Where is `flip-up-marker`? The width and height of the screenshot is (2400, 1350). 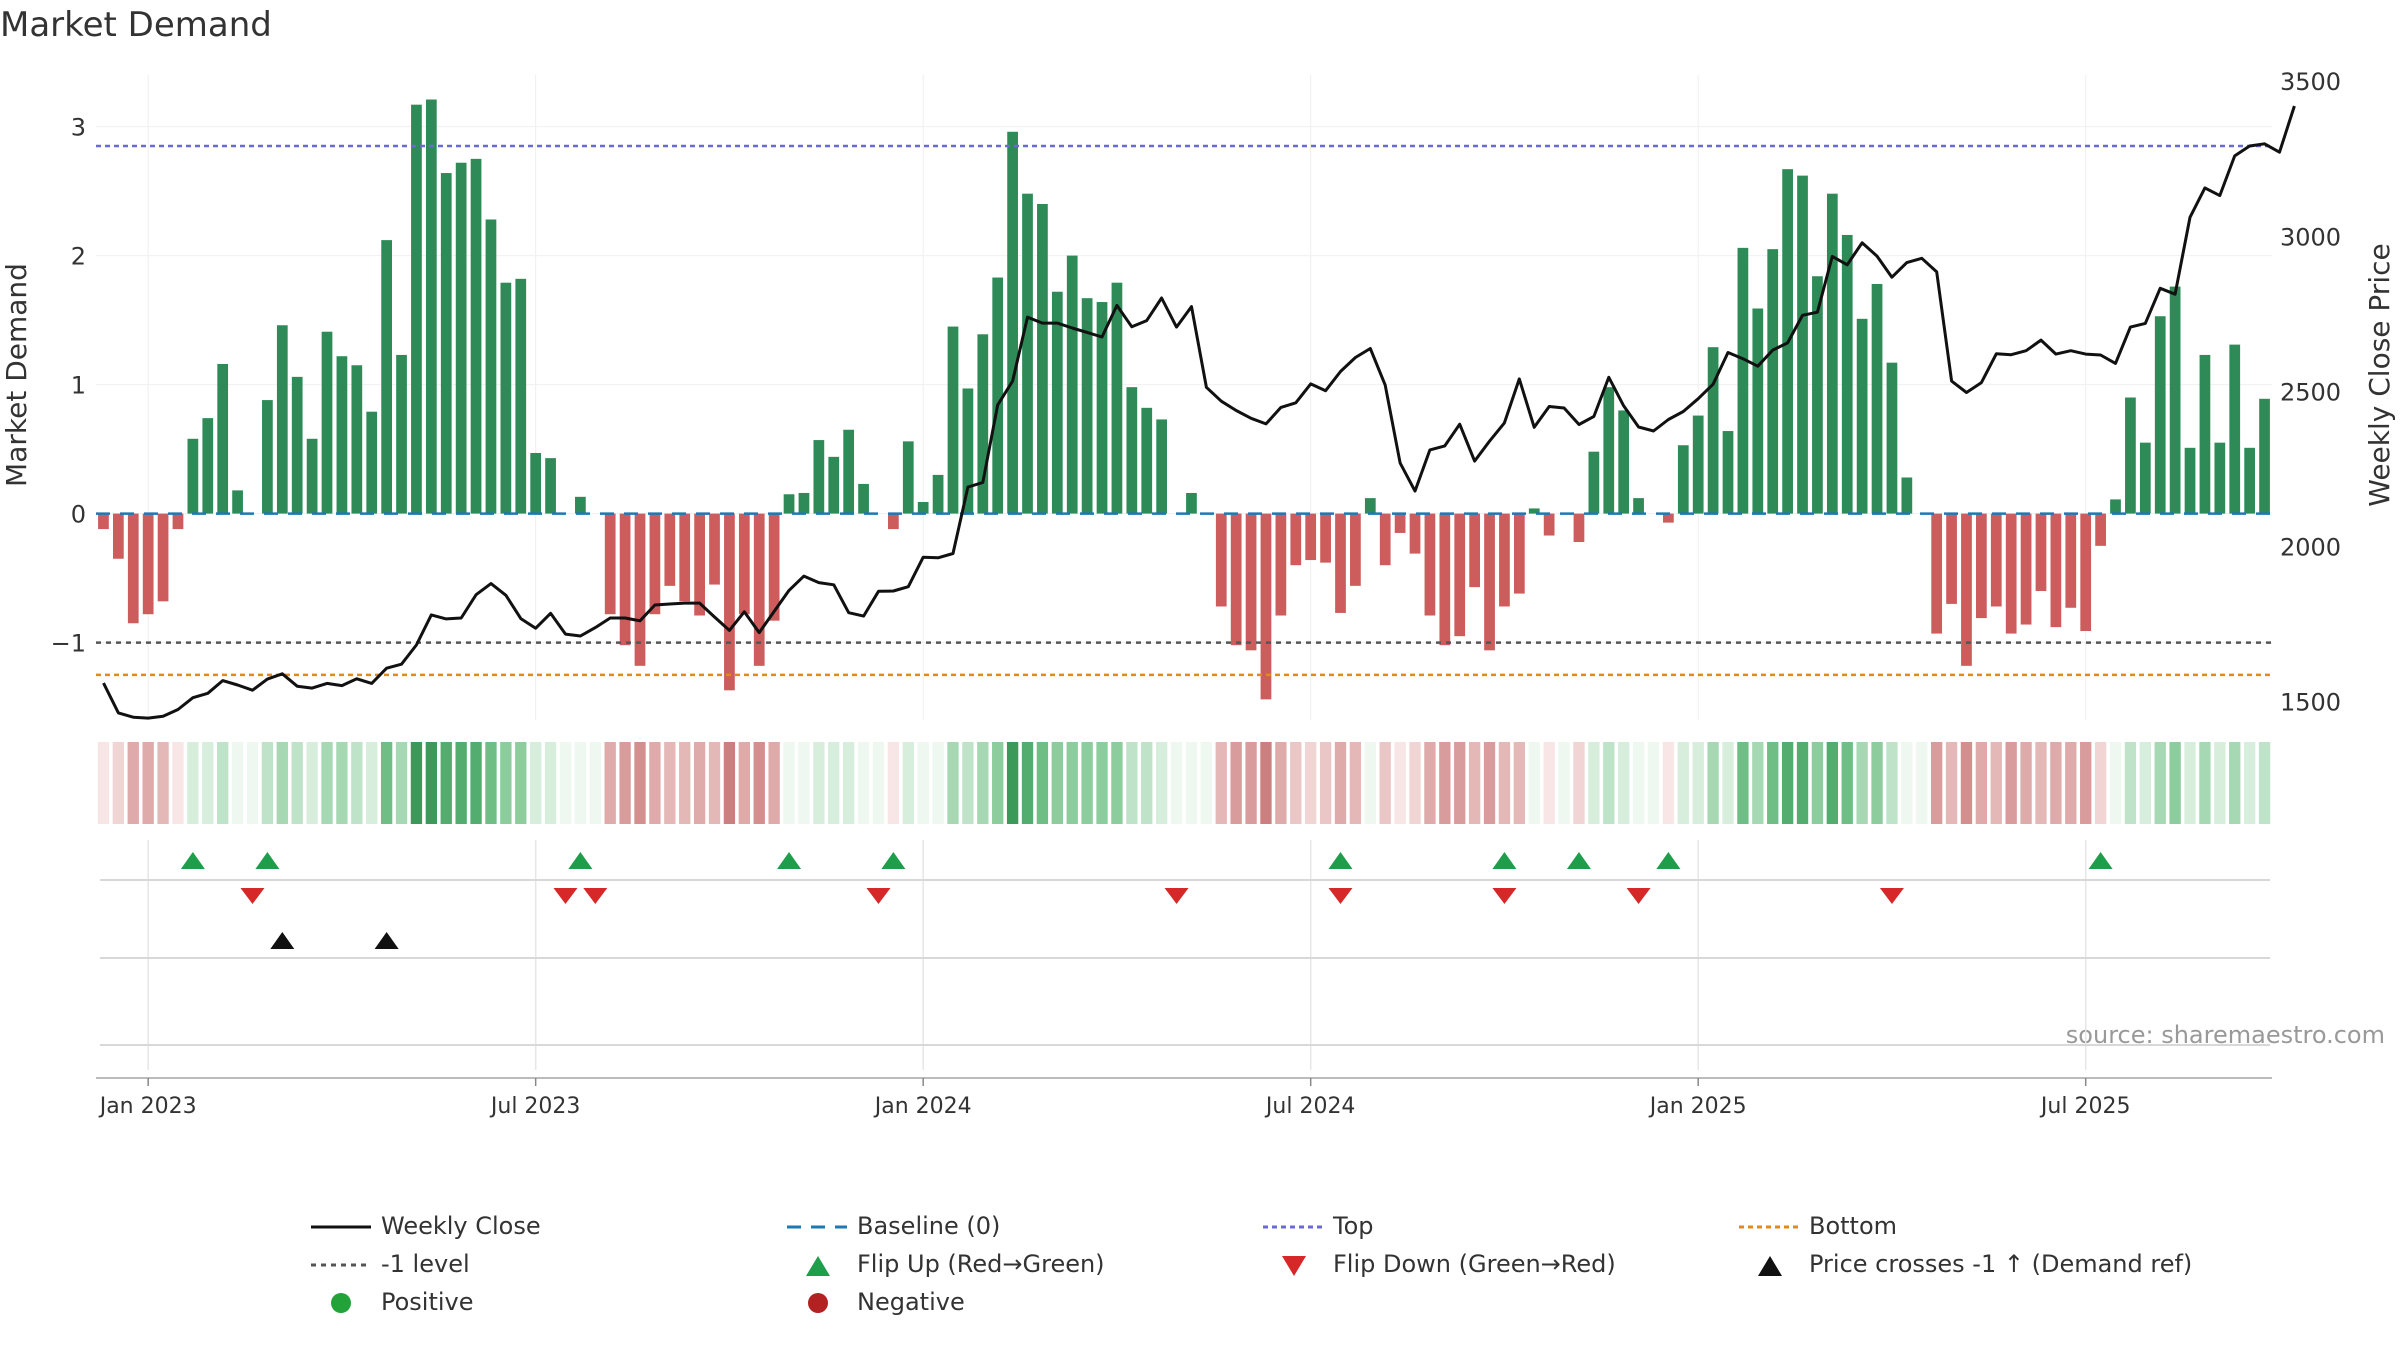
flip-up-marker is located at coordinates (1578, 860).